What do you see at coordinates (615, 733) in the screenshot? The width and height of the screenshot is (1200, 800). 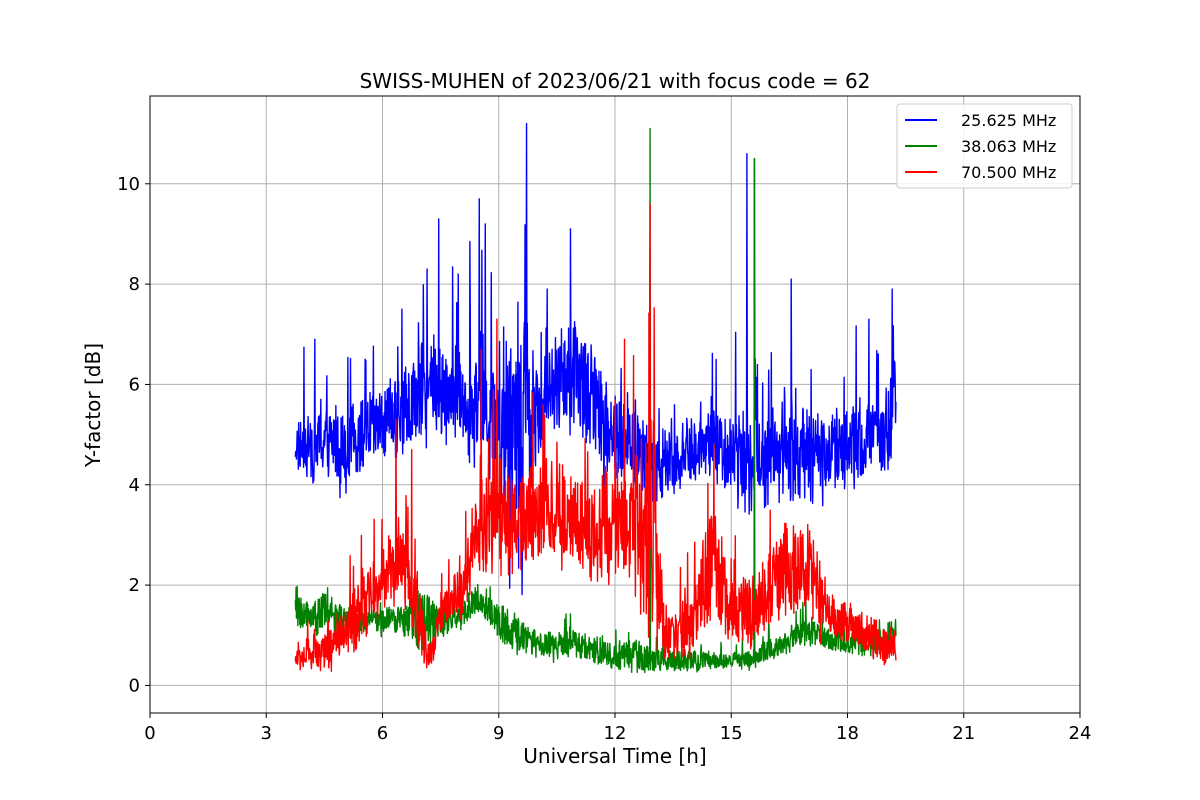 I see `x-tick-label: 12` at bounding box center [615, 733].